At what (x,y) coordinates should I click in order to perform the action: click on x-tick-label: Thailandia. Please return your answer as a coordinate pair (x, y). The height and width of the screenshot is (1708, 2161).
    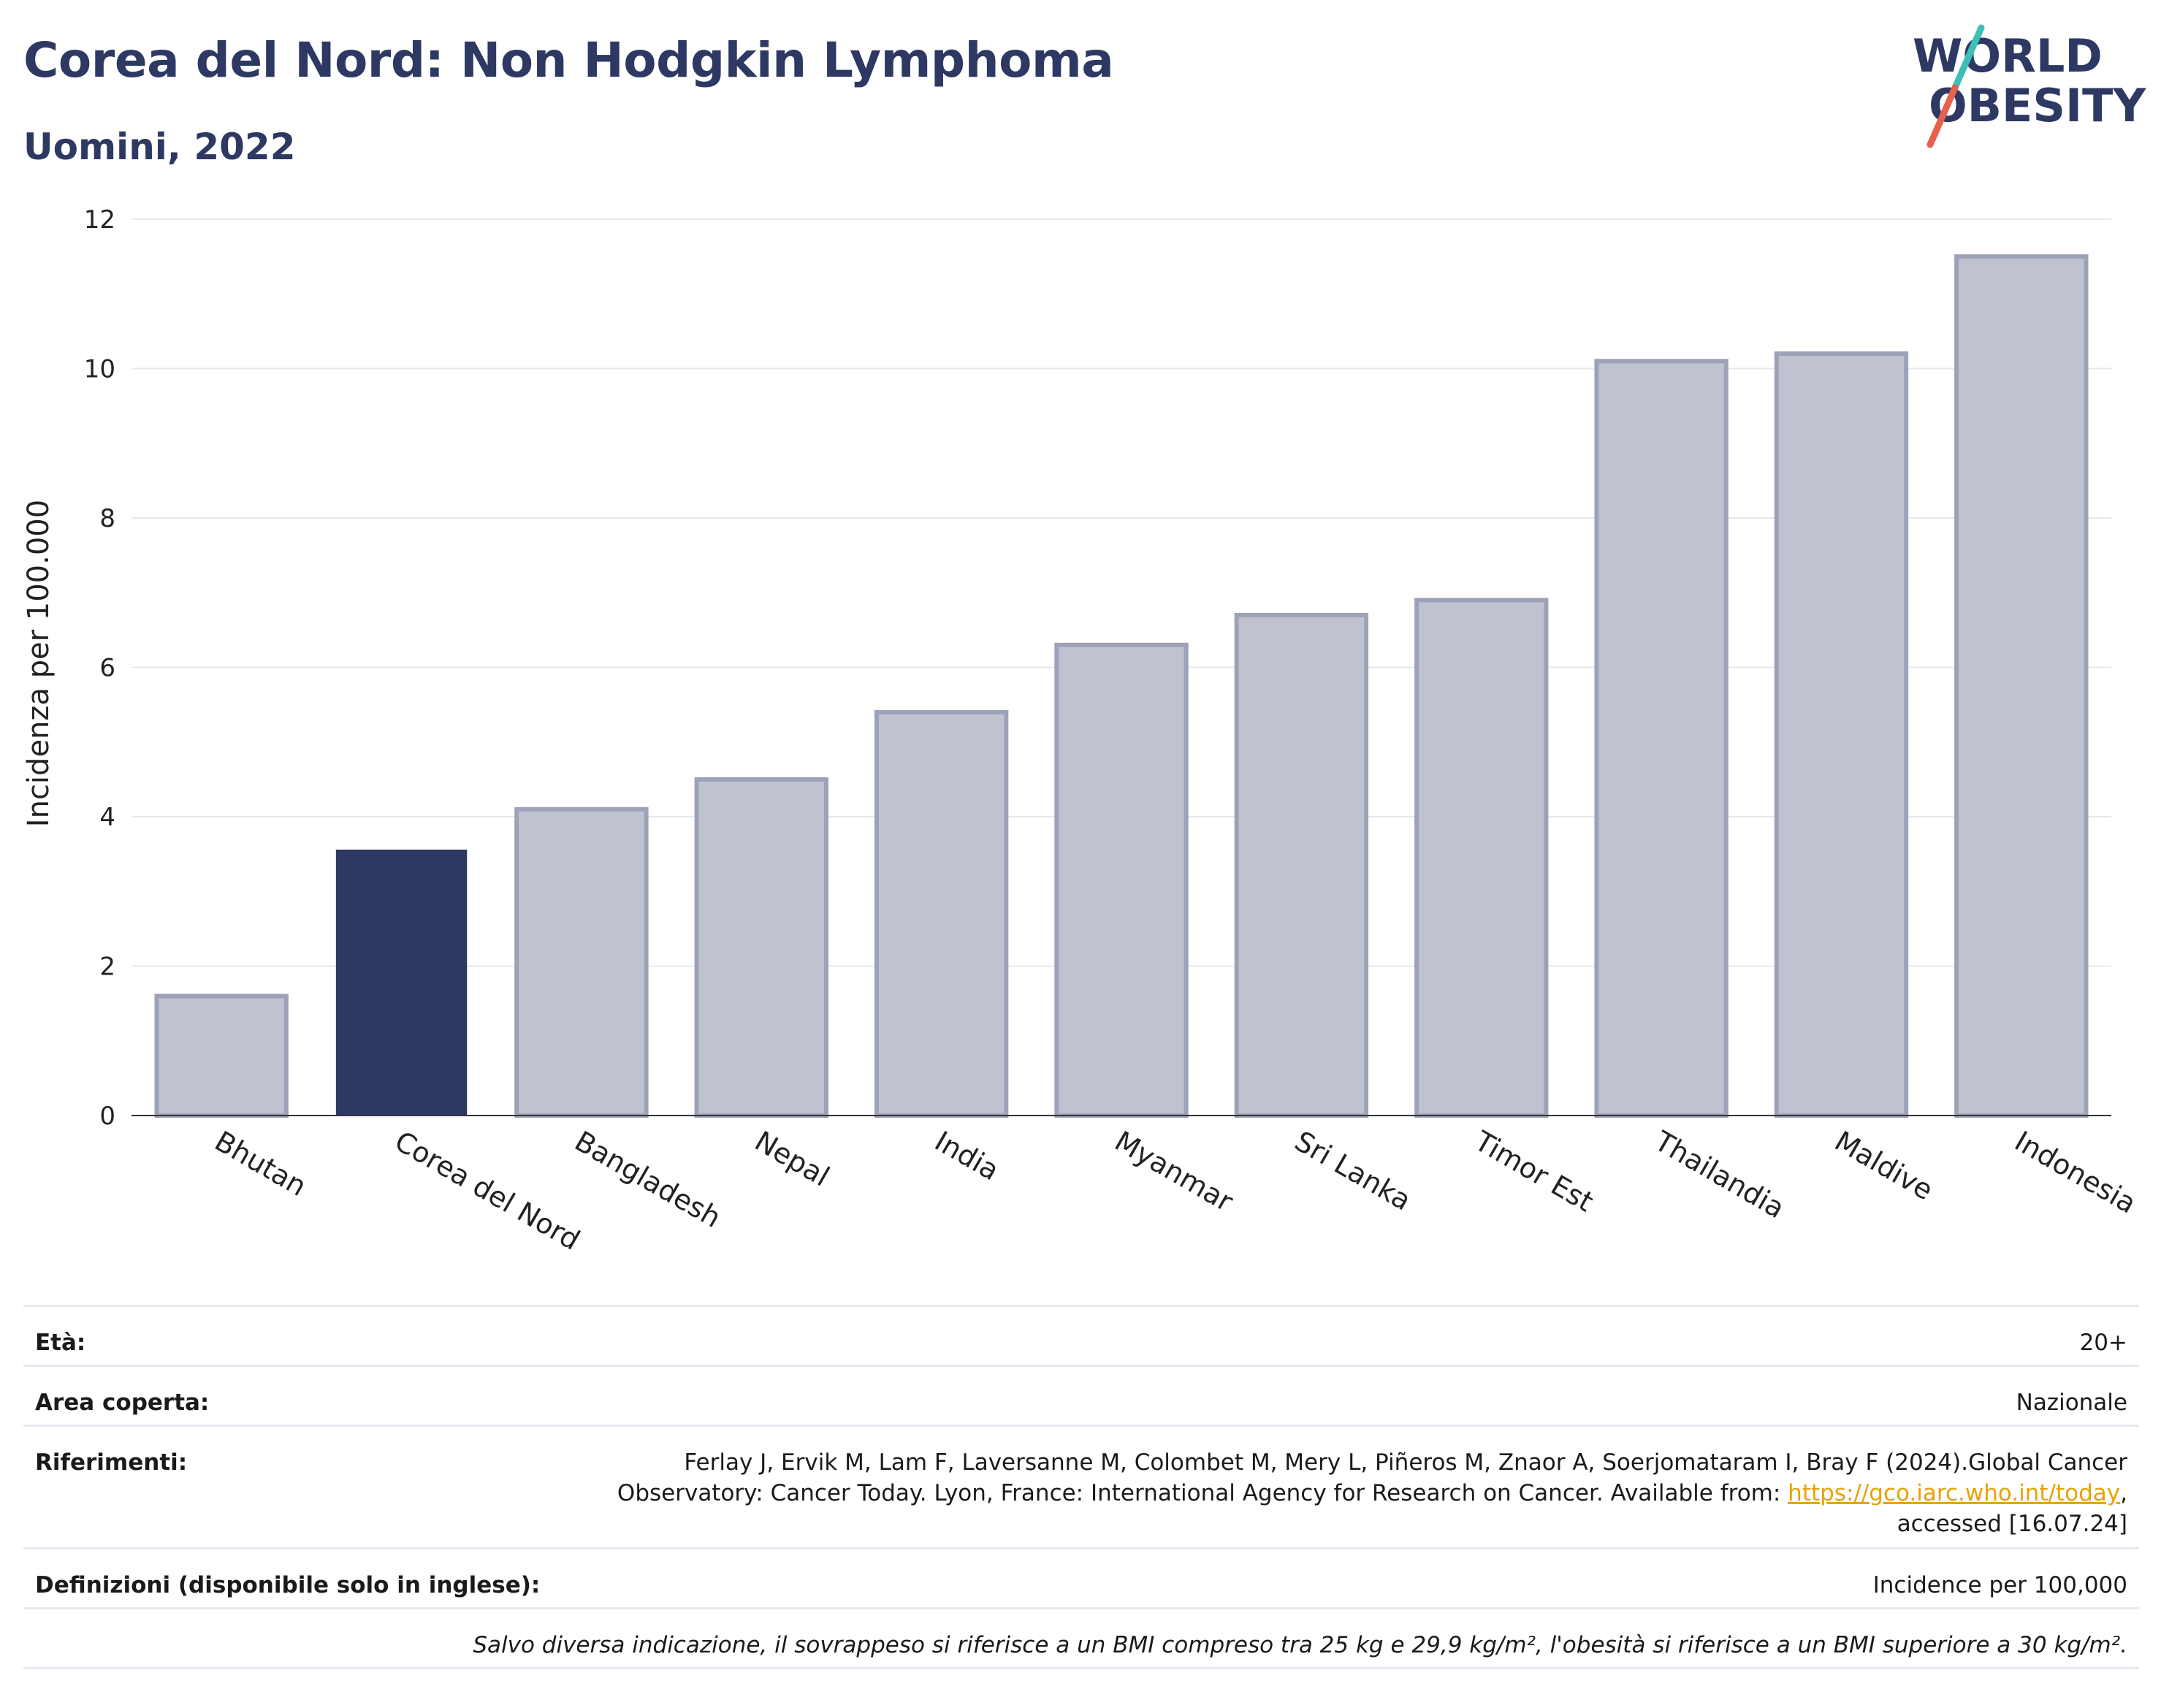
    Looking at the image, I should click on (1720, 1174).